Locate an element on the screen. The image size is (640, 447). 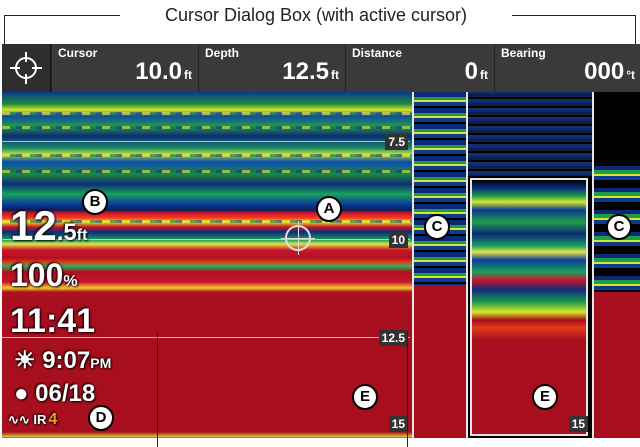
caption-text: Cursor Dialog Box (with active cursor) is located at coordinates (316, 15).